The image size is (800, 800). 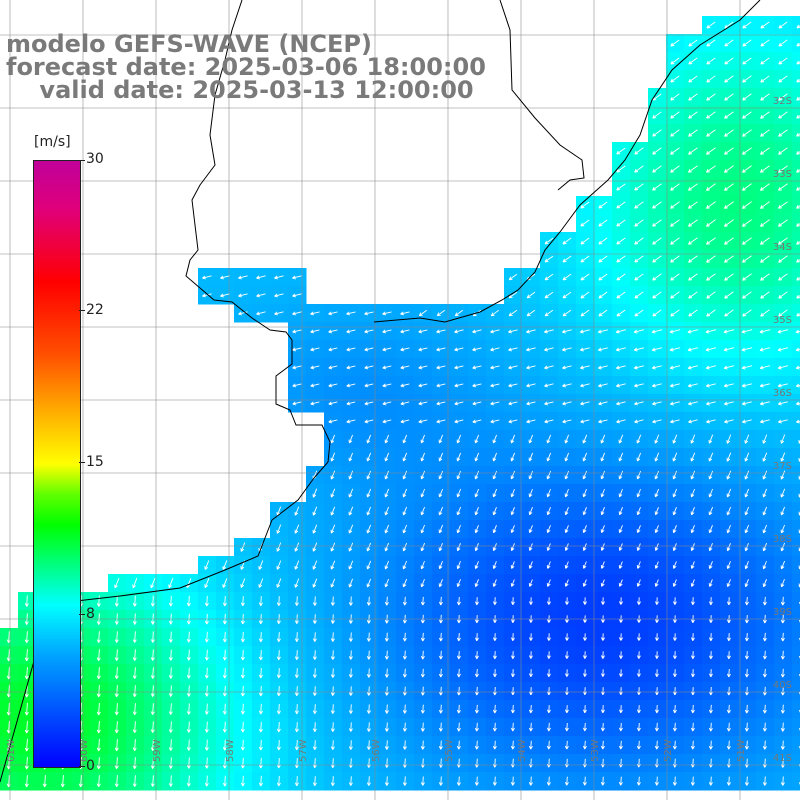 I want to click on latitude-label: 38S, so click(x=782, y=539).